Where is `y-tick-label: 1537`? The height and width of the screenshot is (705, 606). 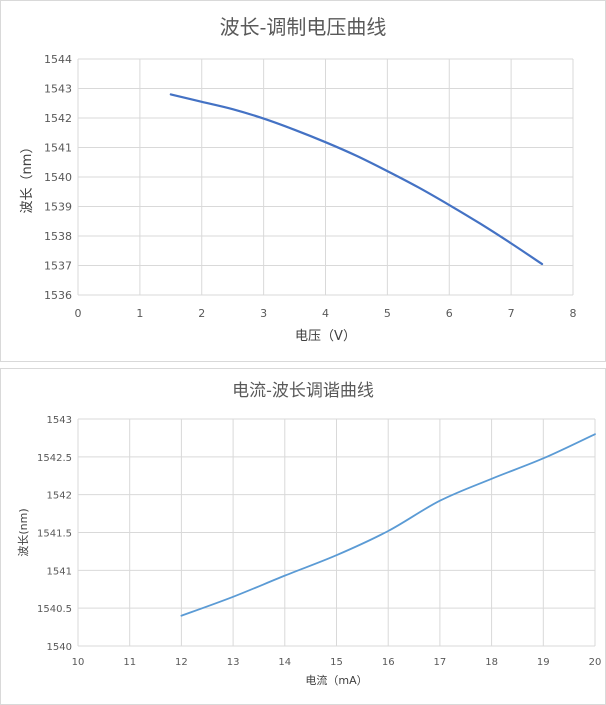 y-tick-label: 1537 is located at coordinates (58, 266).